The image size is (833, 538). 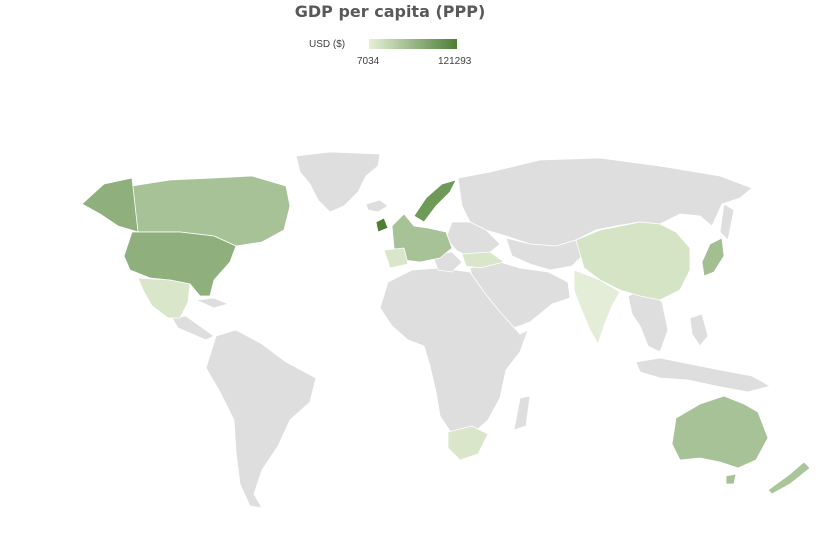 What do you see at coordinates (720, 432) in the screenshot?
I see `region-australia` at bounding box center [720, 432].